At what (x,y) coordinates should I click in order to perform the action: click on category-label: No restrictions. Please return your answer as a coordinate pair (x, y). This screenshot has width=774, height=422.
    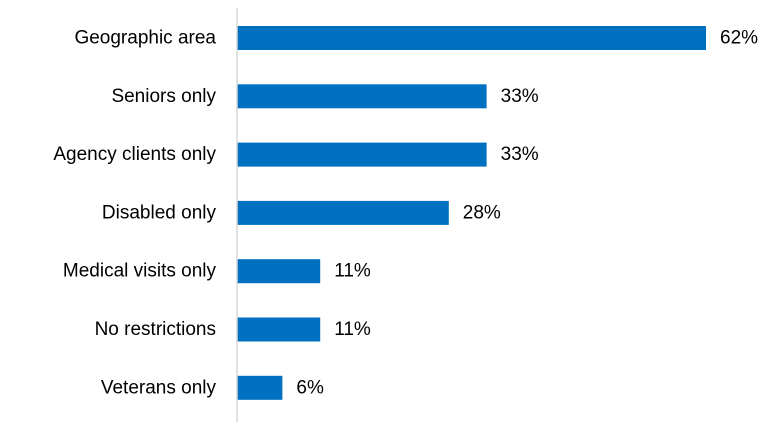
    Looking at the image, I should click on (155, 329).